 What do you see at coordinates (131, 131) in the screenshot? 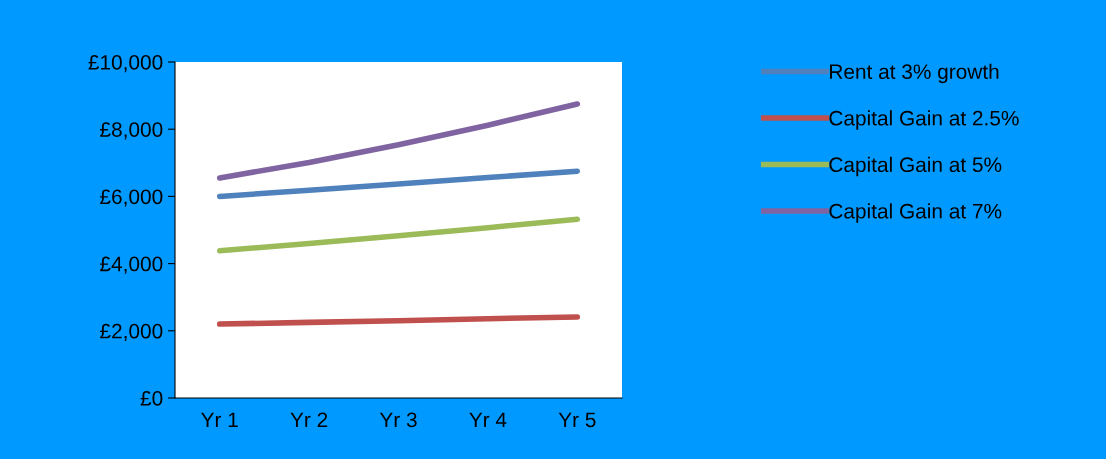
I see `y-tick-label: £8,000` at bounding box center [131, 131].